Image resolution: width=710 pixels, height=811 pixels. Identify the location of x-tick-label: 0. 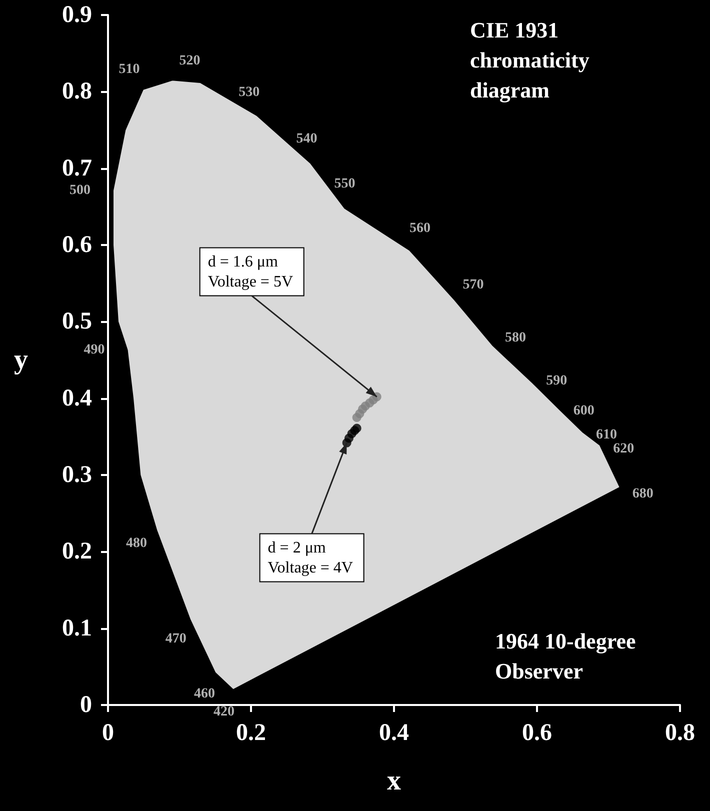
(108, 733).